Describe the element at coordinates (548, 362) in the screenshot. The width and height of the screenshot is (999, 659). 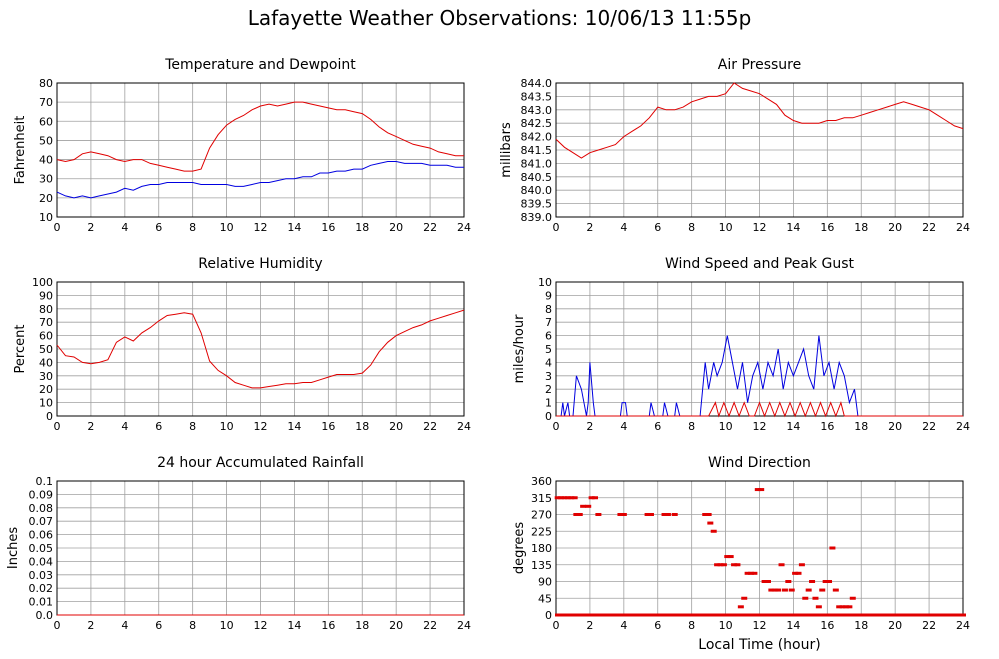
I see `y-tick-label: 4` at that location.